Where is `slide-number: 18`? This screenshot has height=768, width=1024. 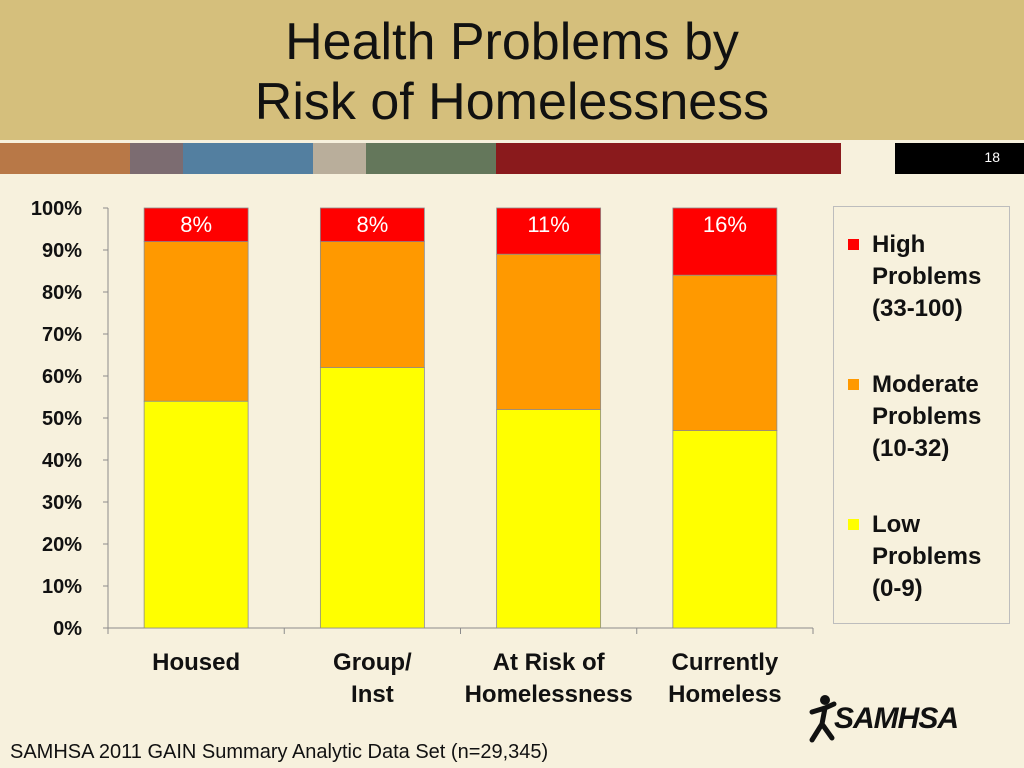 slide-number: 18 is located at coordinates (992, 157).